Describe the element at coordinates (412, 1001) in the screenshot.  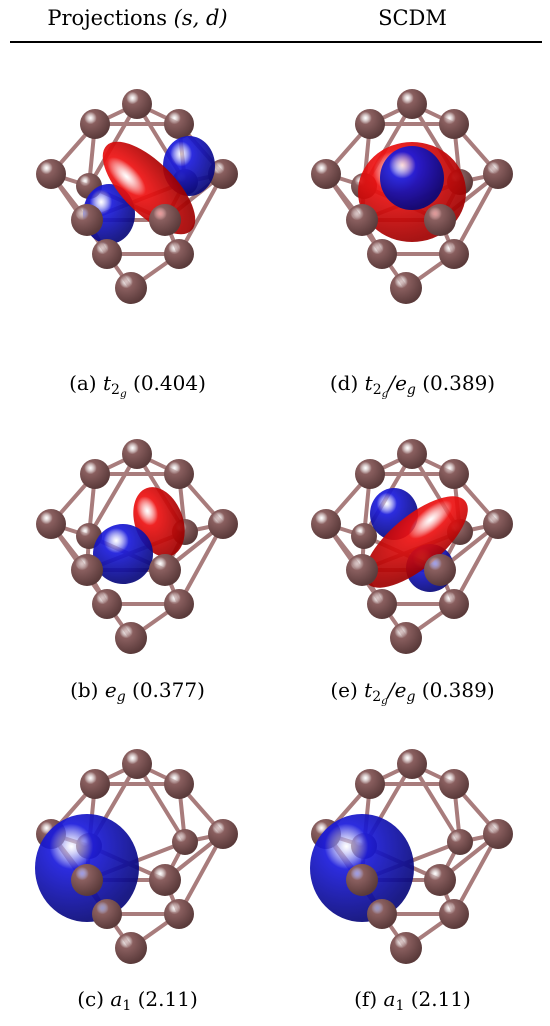
I see `caption-f: (f) a1 (2.11)` at that location.